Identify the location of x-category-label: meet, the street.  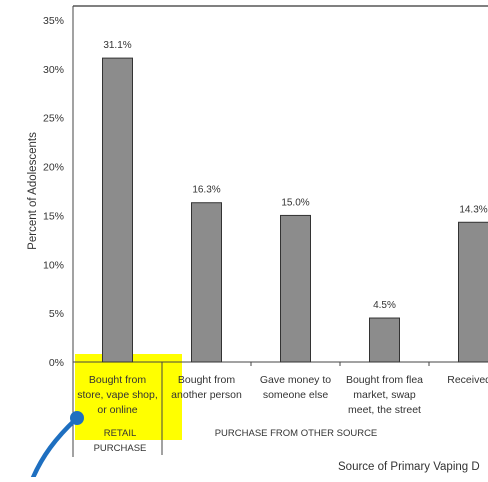
(384, 410).